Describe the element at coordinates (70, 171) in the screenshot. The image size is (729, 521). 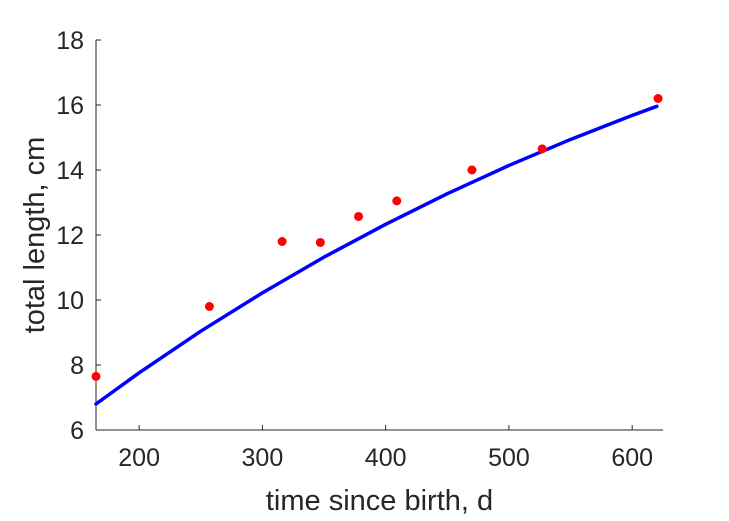
I see `y-tick-label: 14` at that location.